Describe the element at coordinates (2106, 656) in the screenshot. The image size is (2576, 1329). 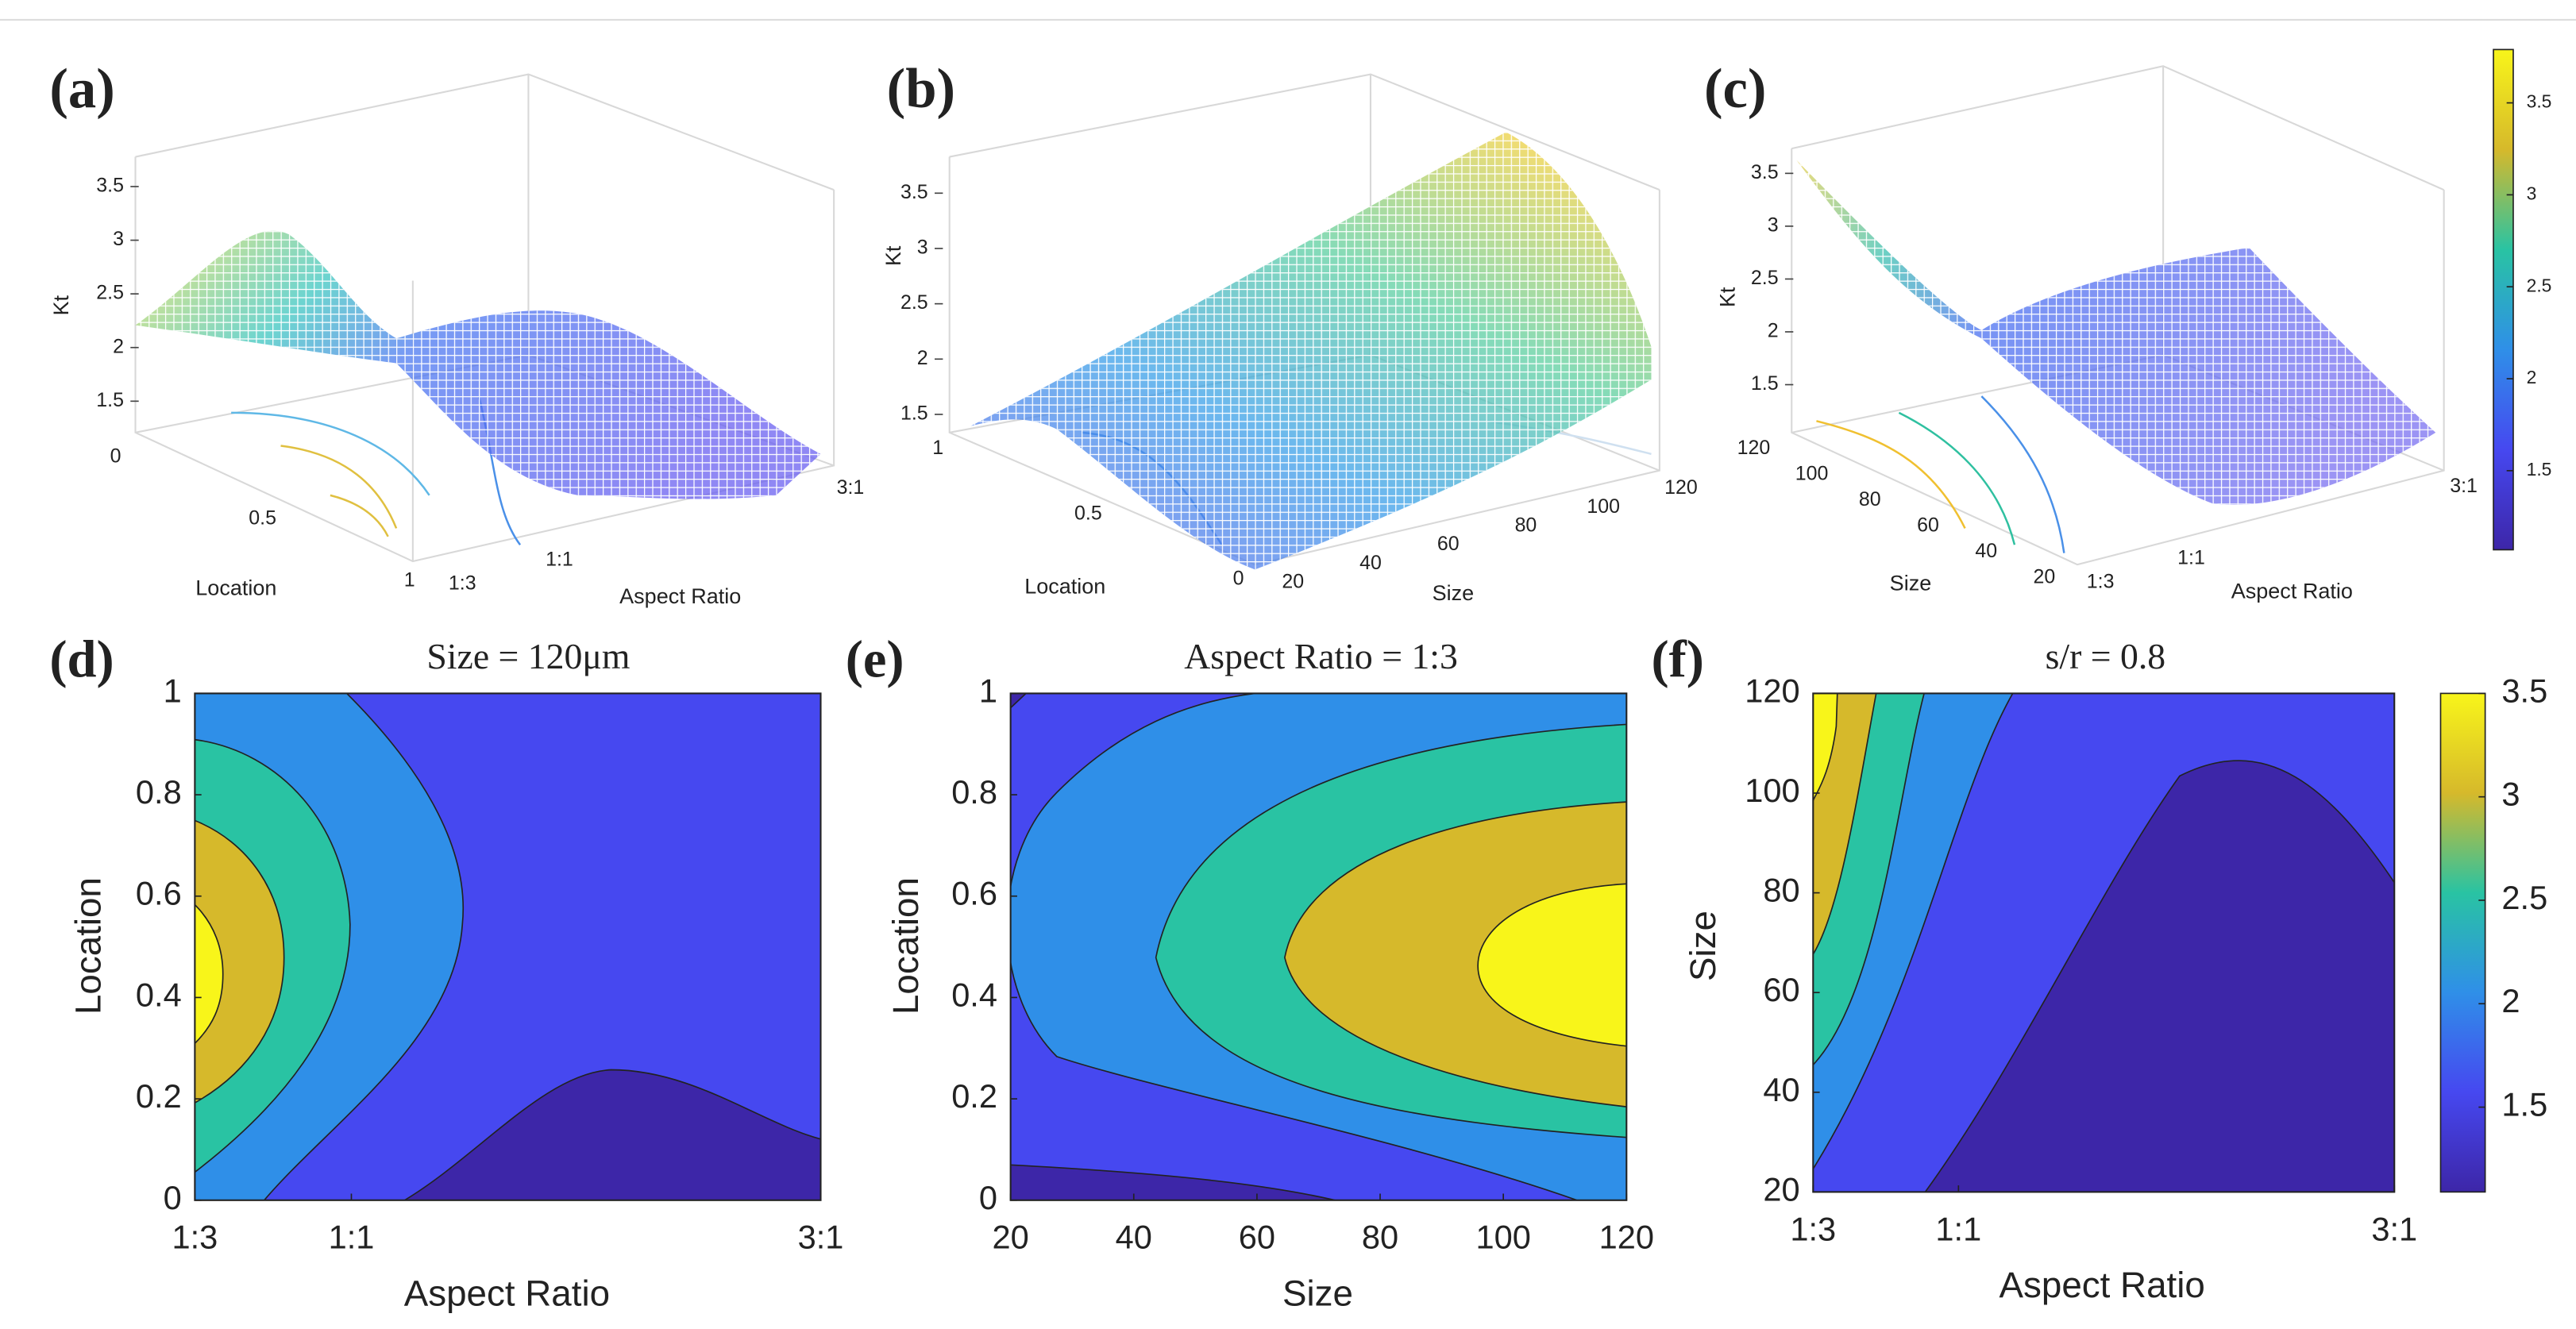
I see `chart-title: s/r = 0.8` at that location.